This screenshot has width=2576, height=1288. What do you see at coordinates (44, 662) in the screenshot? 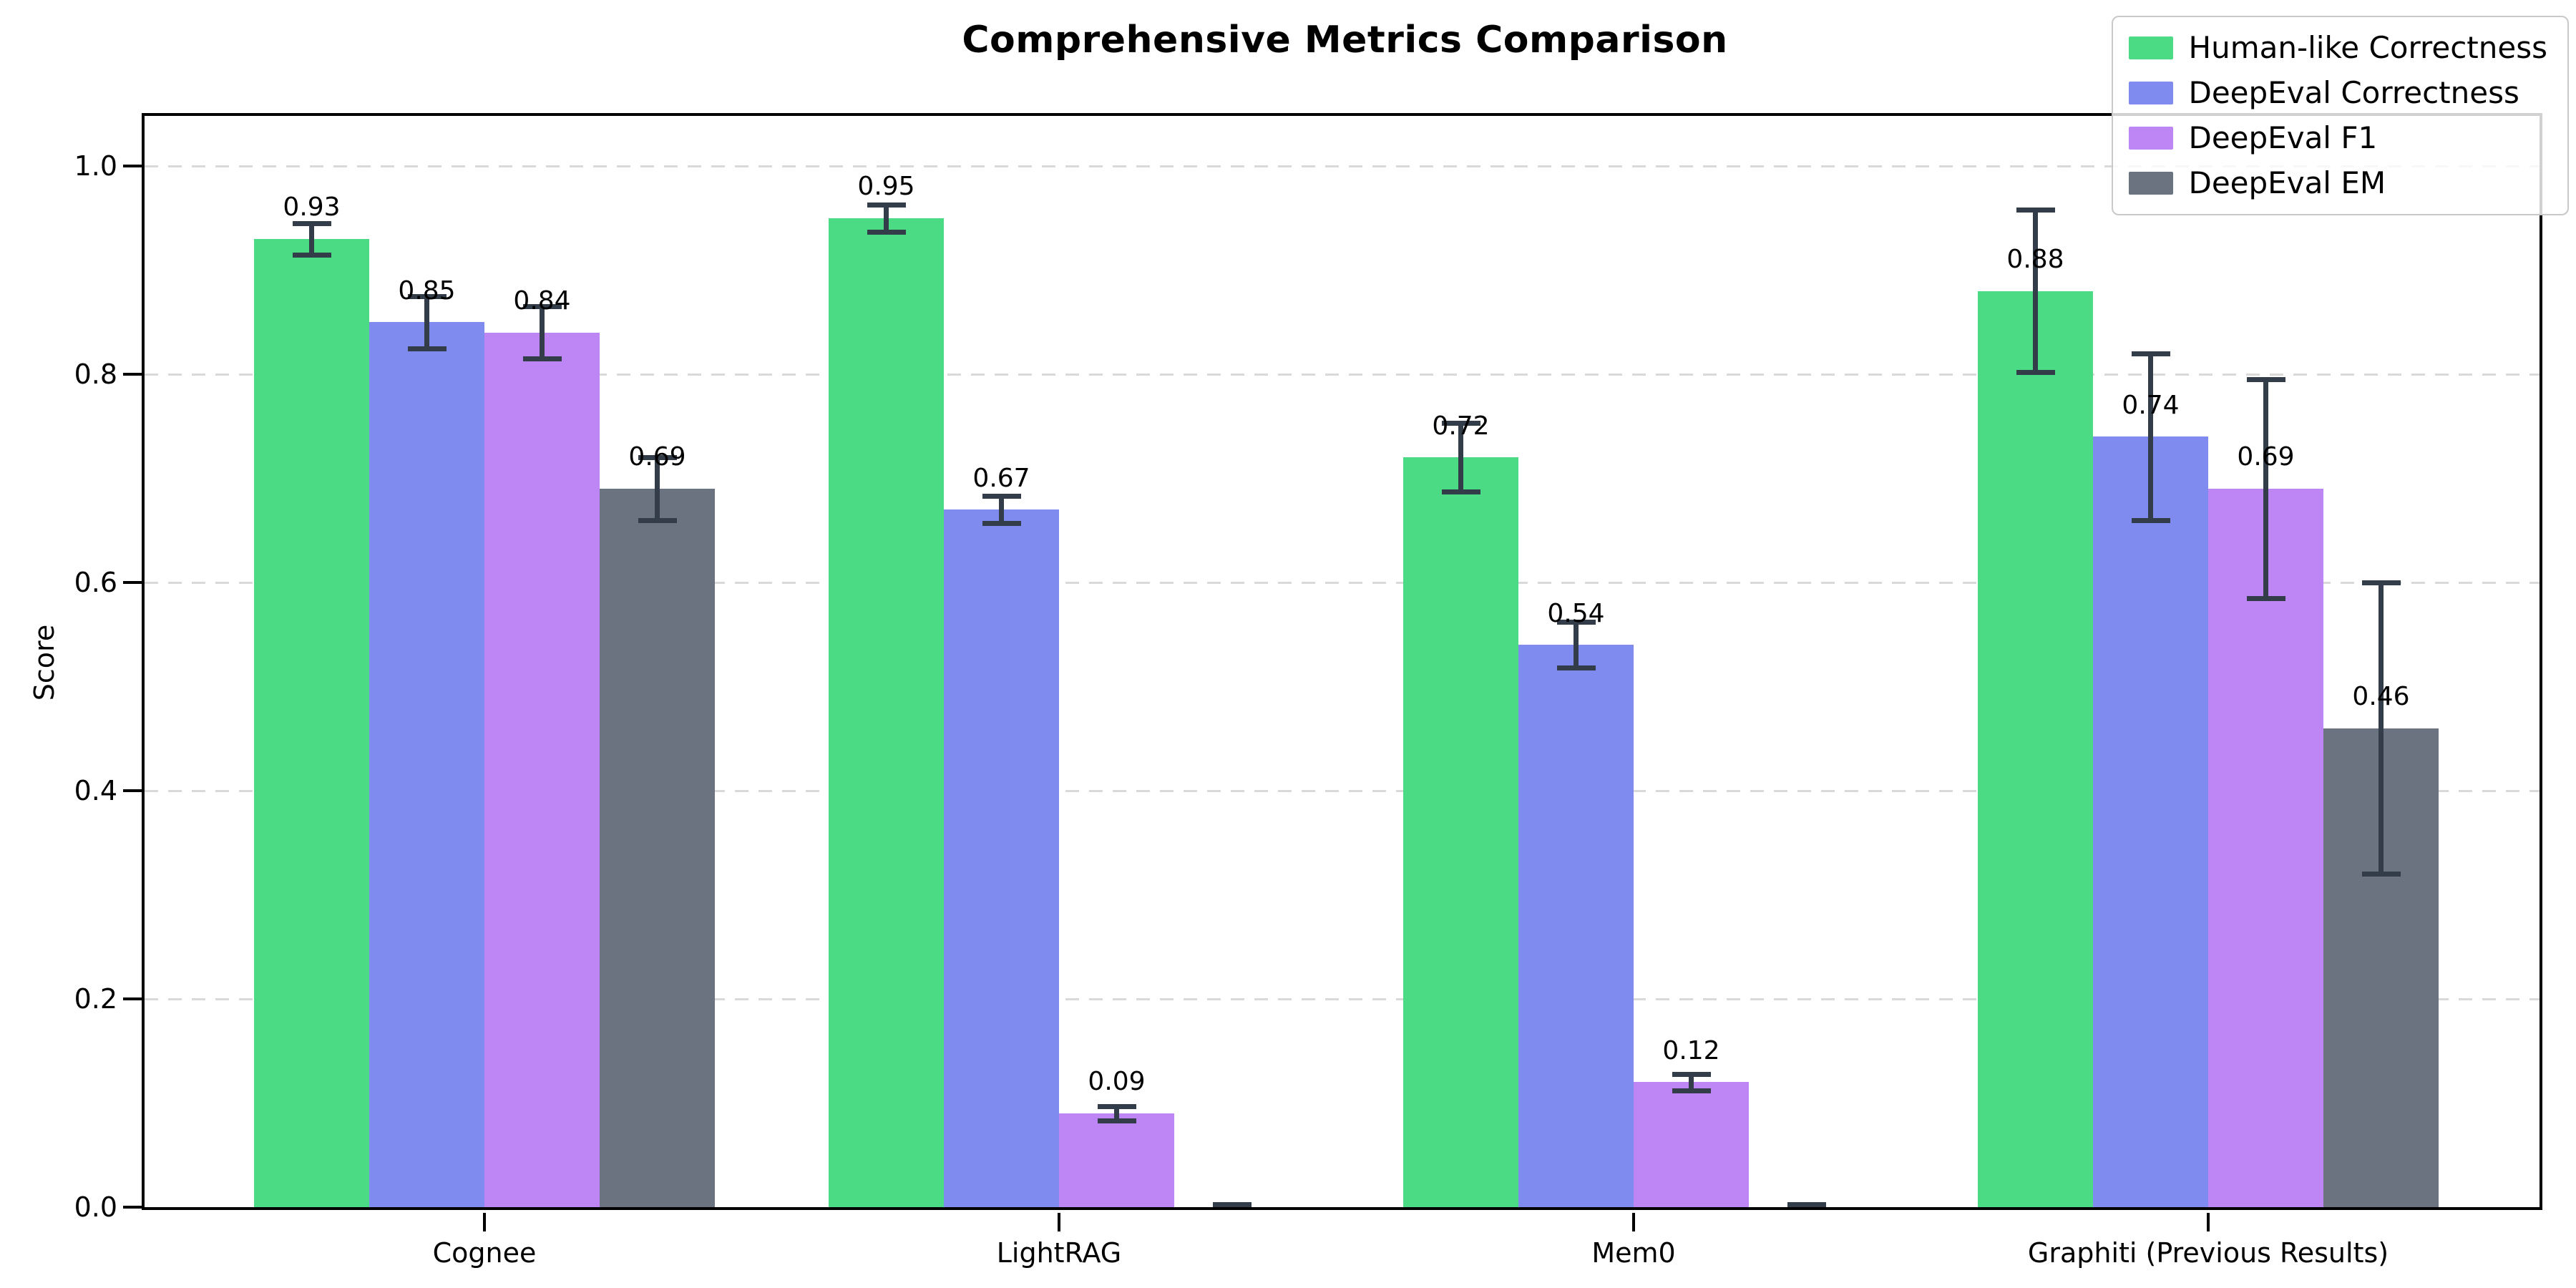
I see `y-axis-title: Score` at bounding box center [44, 662].